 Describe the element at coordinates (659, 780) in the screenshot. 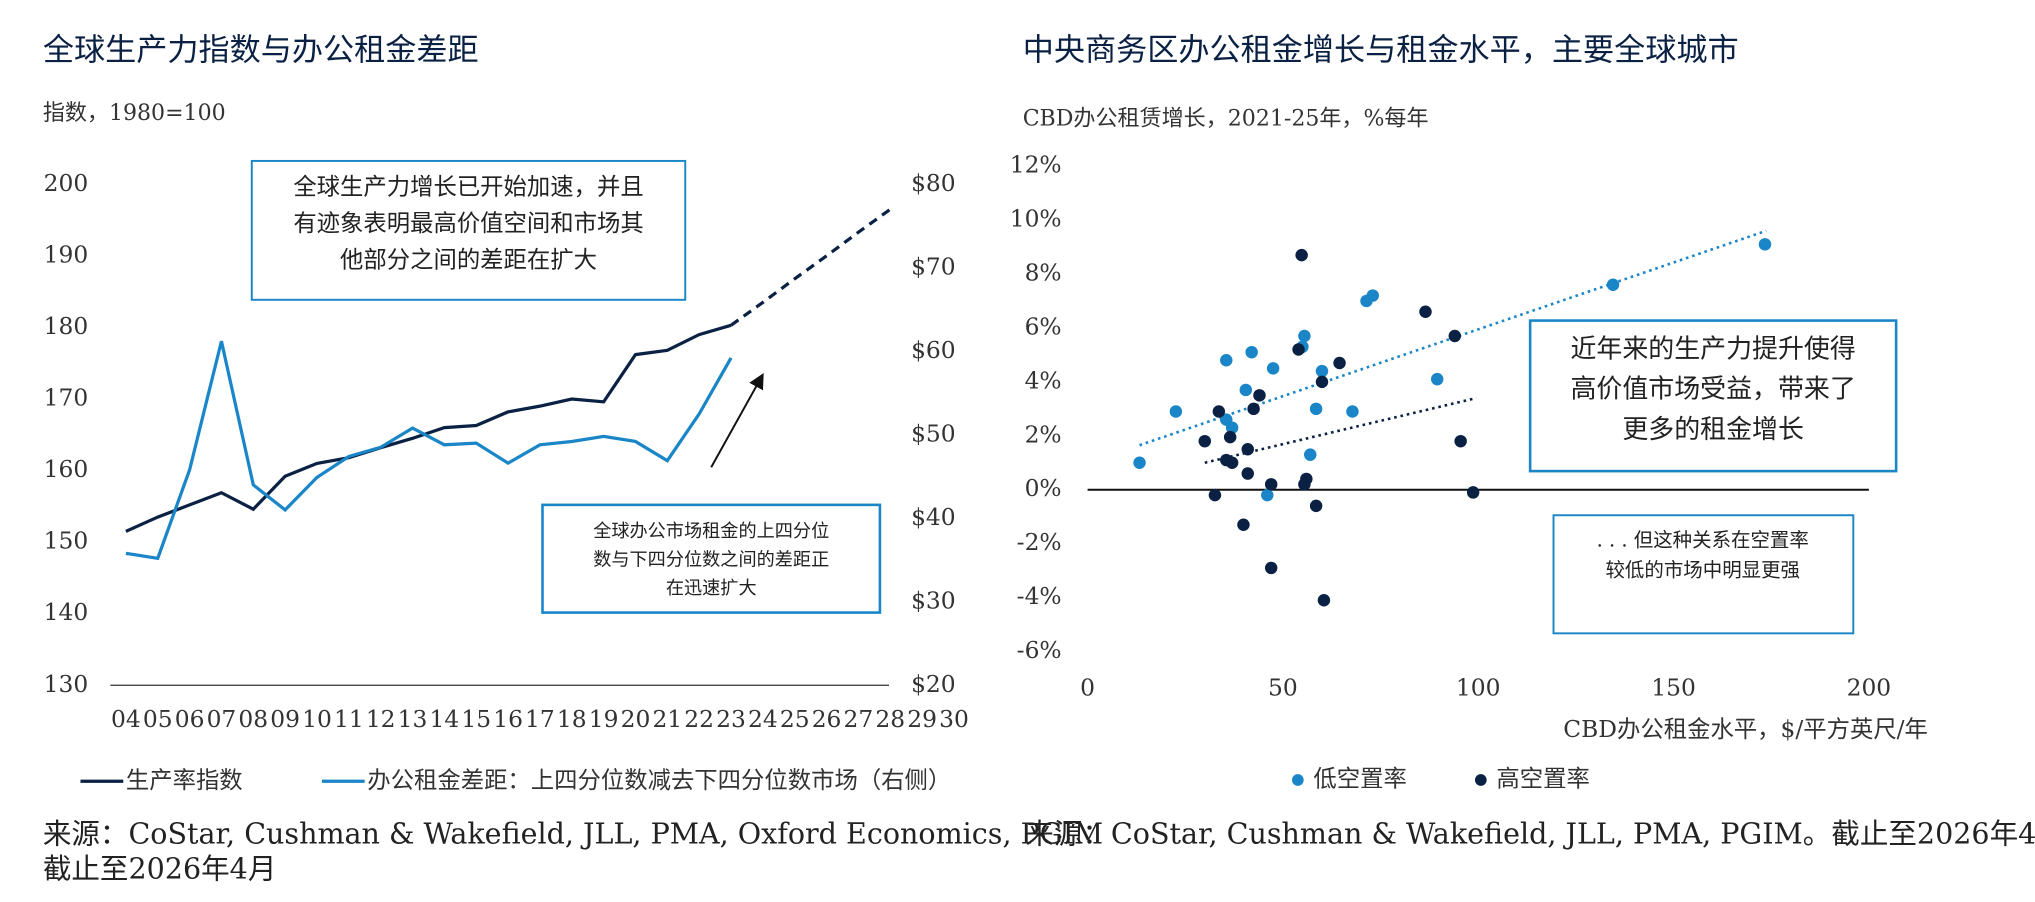

I see `legend-label: 办公租金差距：上四分位数减去下四分位数市场（右侧）` at that location.